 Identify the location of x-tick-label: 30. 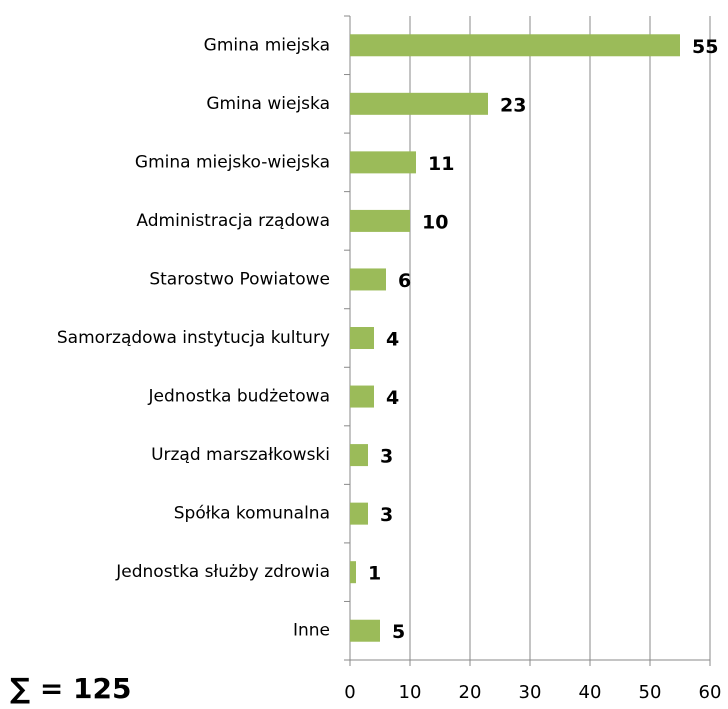
(530, 692).